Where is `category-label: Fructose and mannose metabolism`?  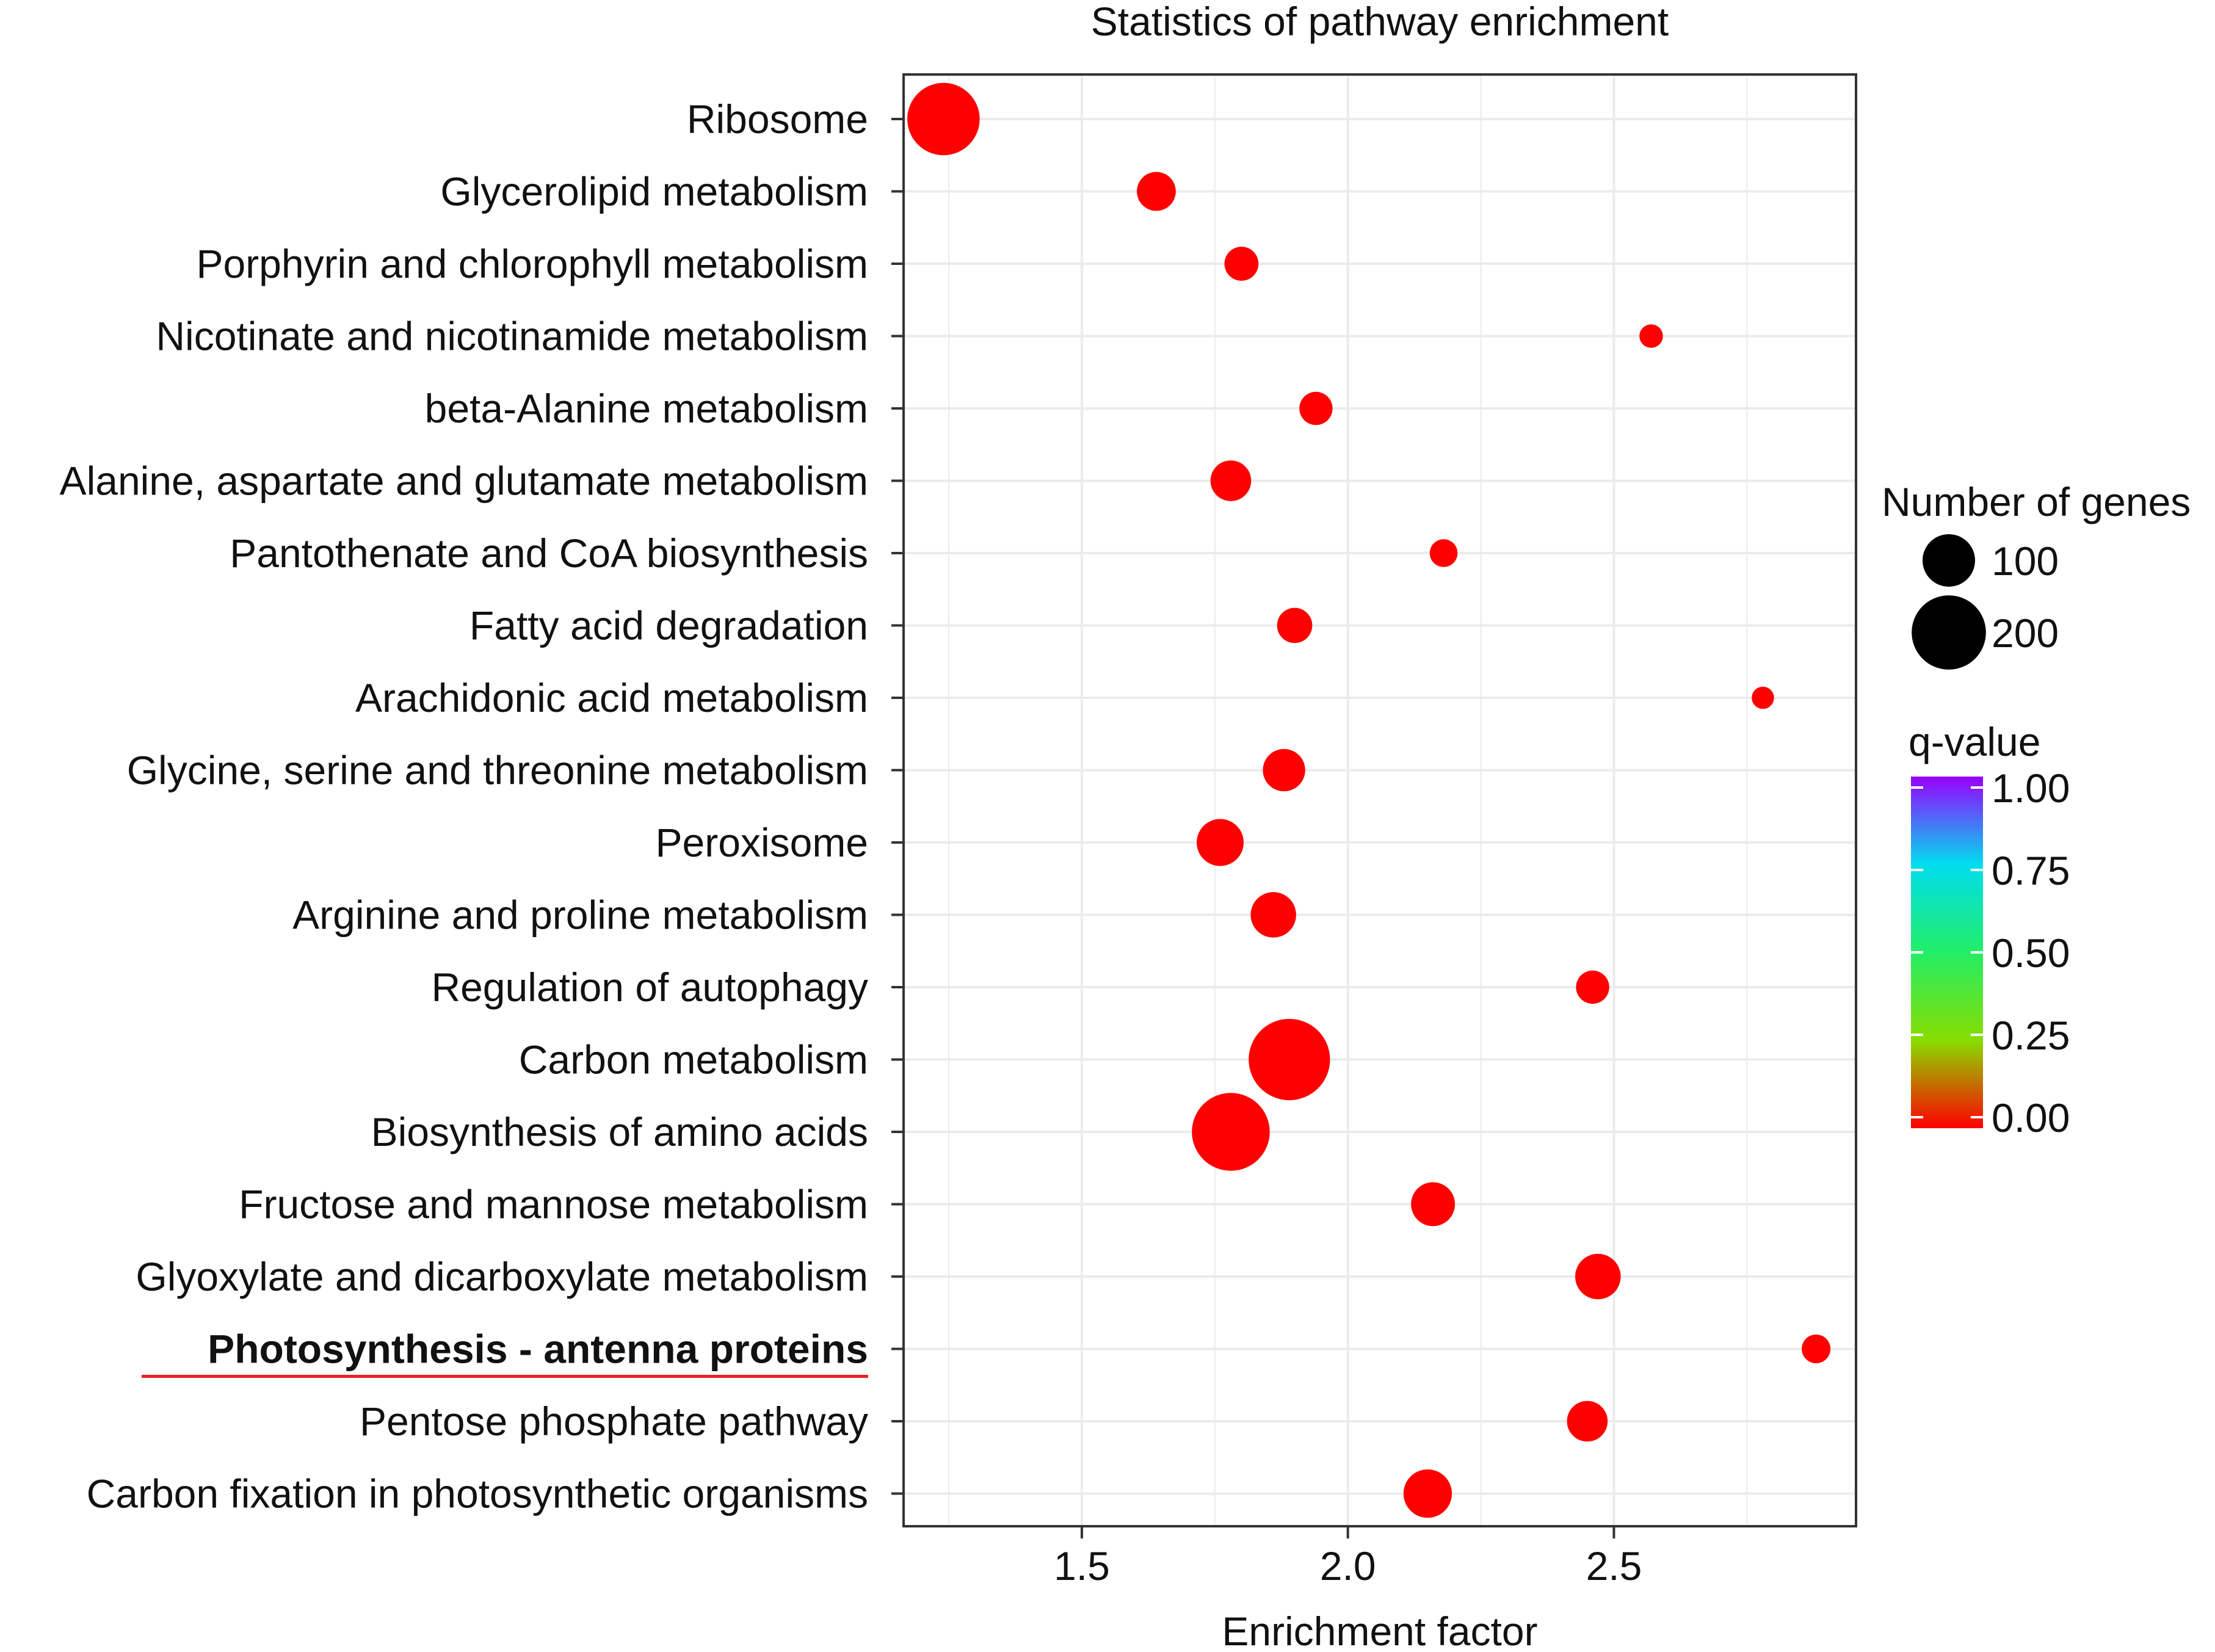 category-label: Fructose and mannose metabolism is located at coordinates (553, 1204).